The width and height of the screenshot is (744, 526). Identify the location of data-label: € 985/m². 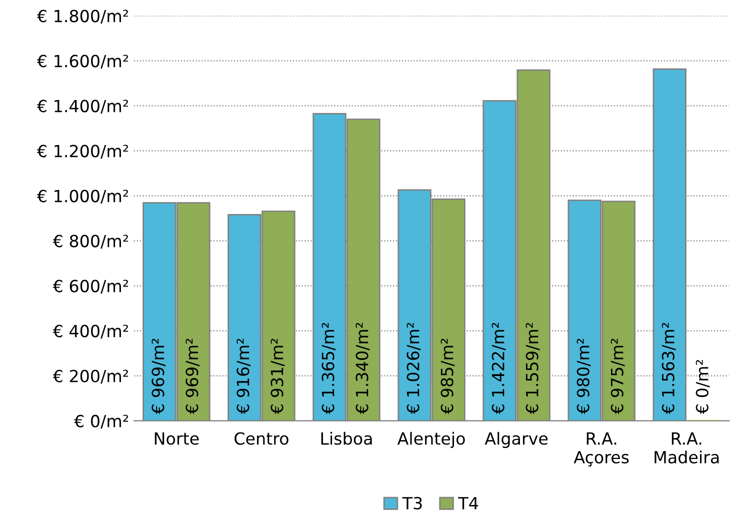
(447, 376).